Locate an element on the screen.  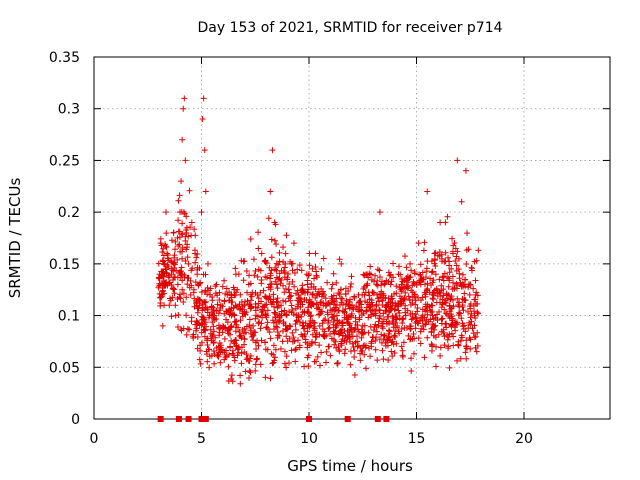
zero-marker is located at coordinates (347, 419).